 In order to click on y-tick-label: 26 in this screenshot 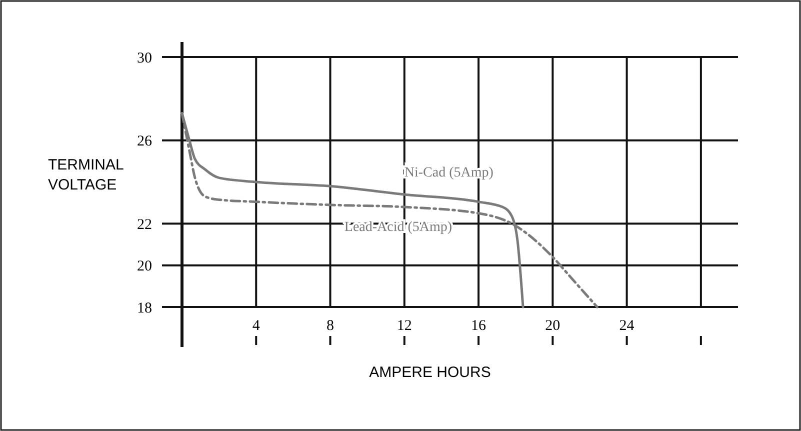, I will do `click(144, 142)`.